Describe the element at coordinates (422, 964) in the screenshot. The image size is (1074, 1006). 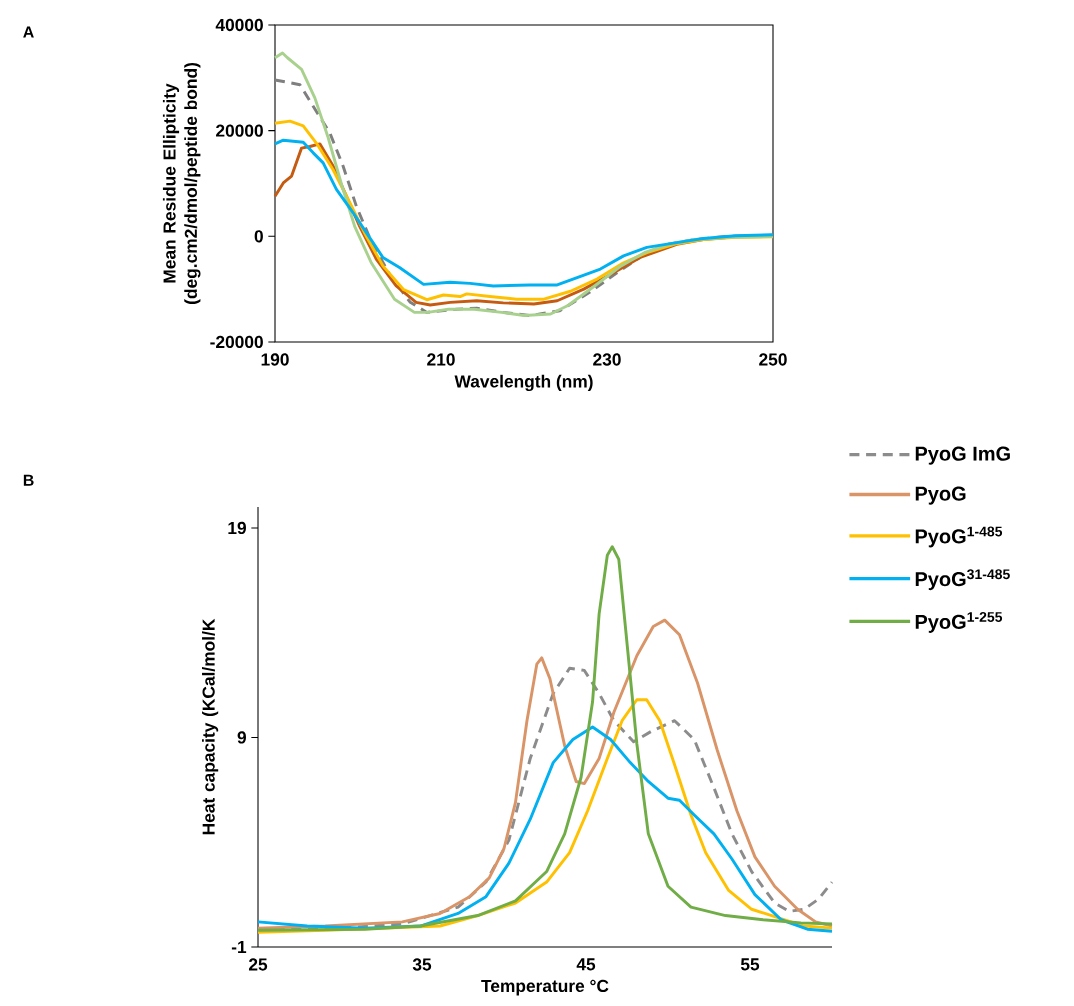
I see `x-tick-label: 35` at that location.